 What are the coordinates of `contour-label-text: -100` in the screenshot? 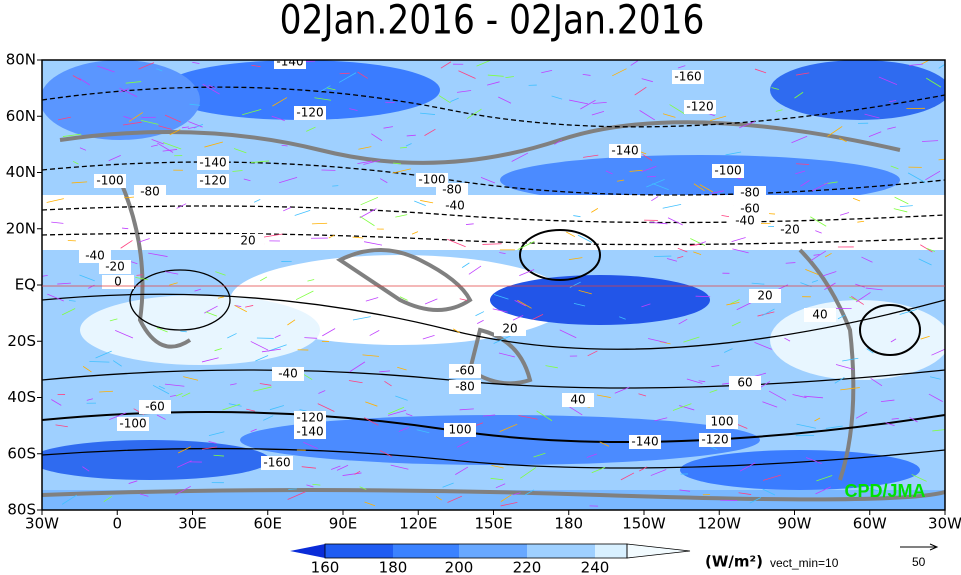 It's located at (109, 181).